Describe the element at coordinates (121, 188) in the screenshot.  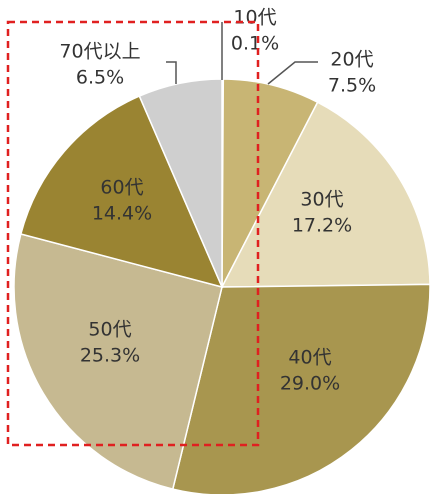
I see `slice-name: 60代` at that location.